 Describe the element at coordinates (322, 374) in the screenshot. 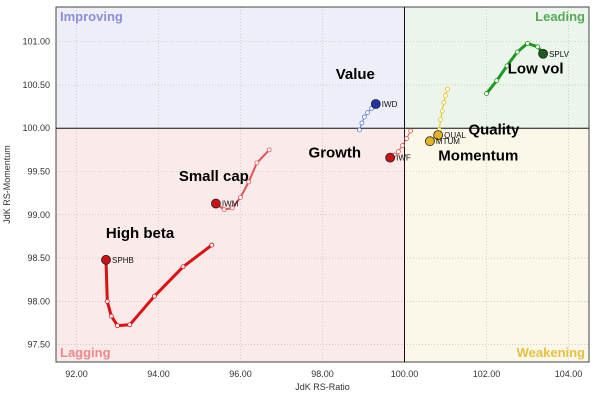

I see `x-tick-label: 98.00` at that location.